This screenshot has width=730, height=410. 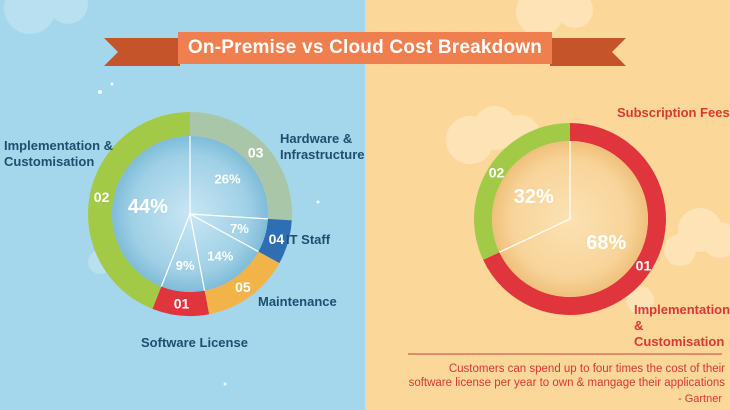 I want to click on slice-percent-label: 9%, so click(x=185, y=265).